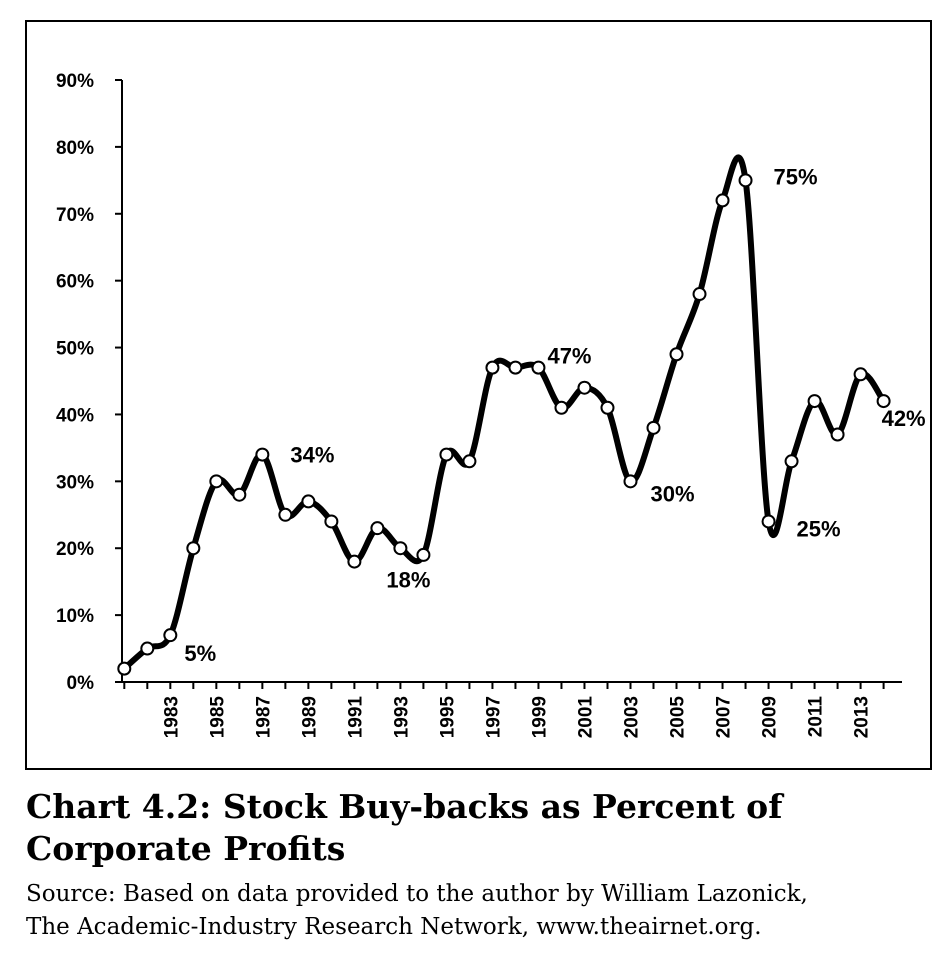 The image size is (952, 966). I want to click on data-label: 30%, so click(672, 493).